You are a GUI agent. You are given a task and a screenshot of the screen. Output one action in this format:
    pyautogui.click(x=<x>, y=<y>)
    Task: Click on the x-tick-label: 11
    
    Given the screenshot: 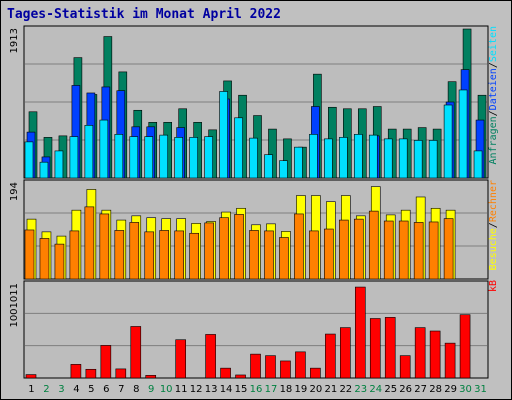 What is the action you would take?
    pyautogui.click(x=181, y=389)
    